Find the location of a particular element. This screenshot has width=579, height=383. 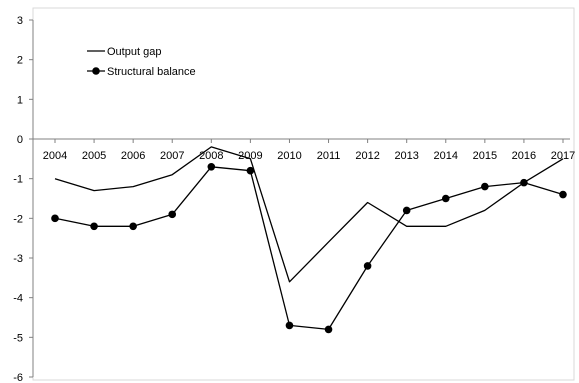

legend-marker is located at coordinates (96, 71).